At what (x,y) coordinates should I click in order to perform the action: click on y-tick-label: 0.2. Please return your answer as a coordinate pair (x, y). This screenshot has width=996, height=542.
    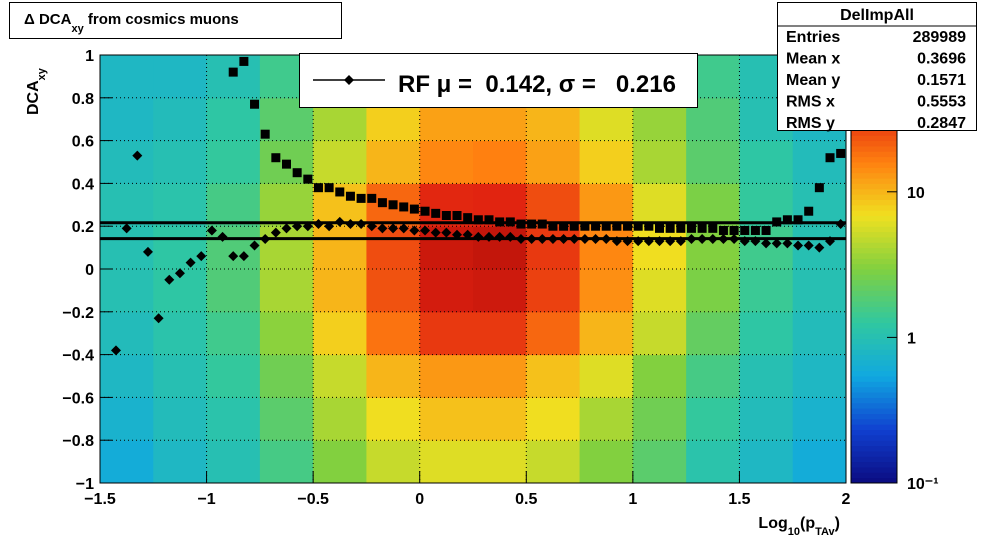
    Looking at the image, I should click on (83, 227).